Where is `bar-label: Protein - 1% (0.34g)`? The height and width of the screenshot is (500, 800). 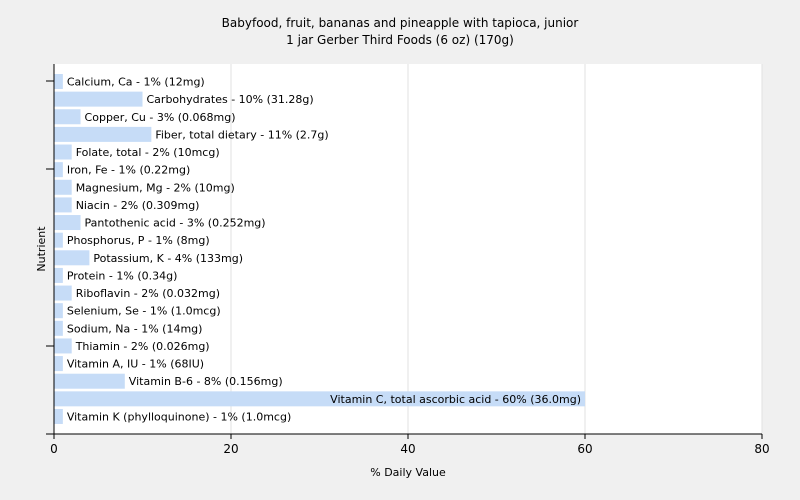
bar-label: Protein - 1% (0.34g) is located at coordinates (122, 275).